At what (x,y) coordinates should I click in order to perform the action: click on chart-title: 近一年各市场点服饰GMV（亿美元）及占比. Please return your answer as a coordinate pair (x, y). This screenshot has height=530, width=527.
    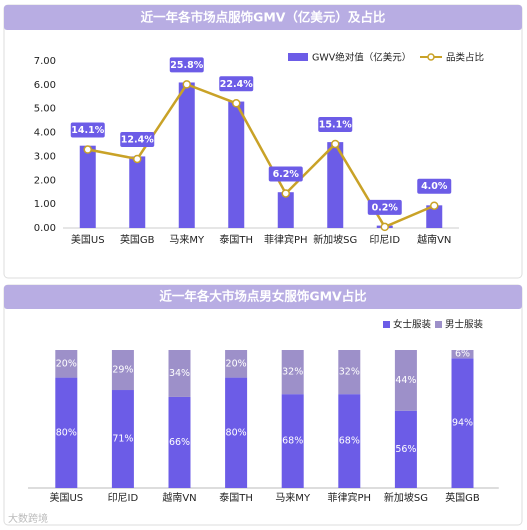
    Looking at the image, I should click on (263, 17).